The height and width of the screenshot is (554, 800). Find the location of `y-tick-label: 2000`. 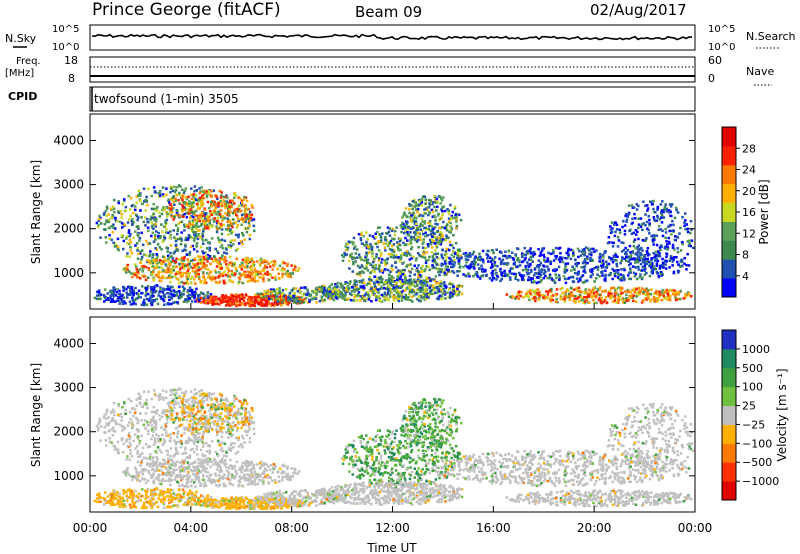

y-tick-label: 2000 is located at coordinates (68, 229).